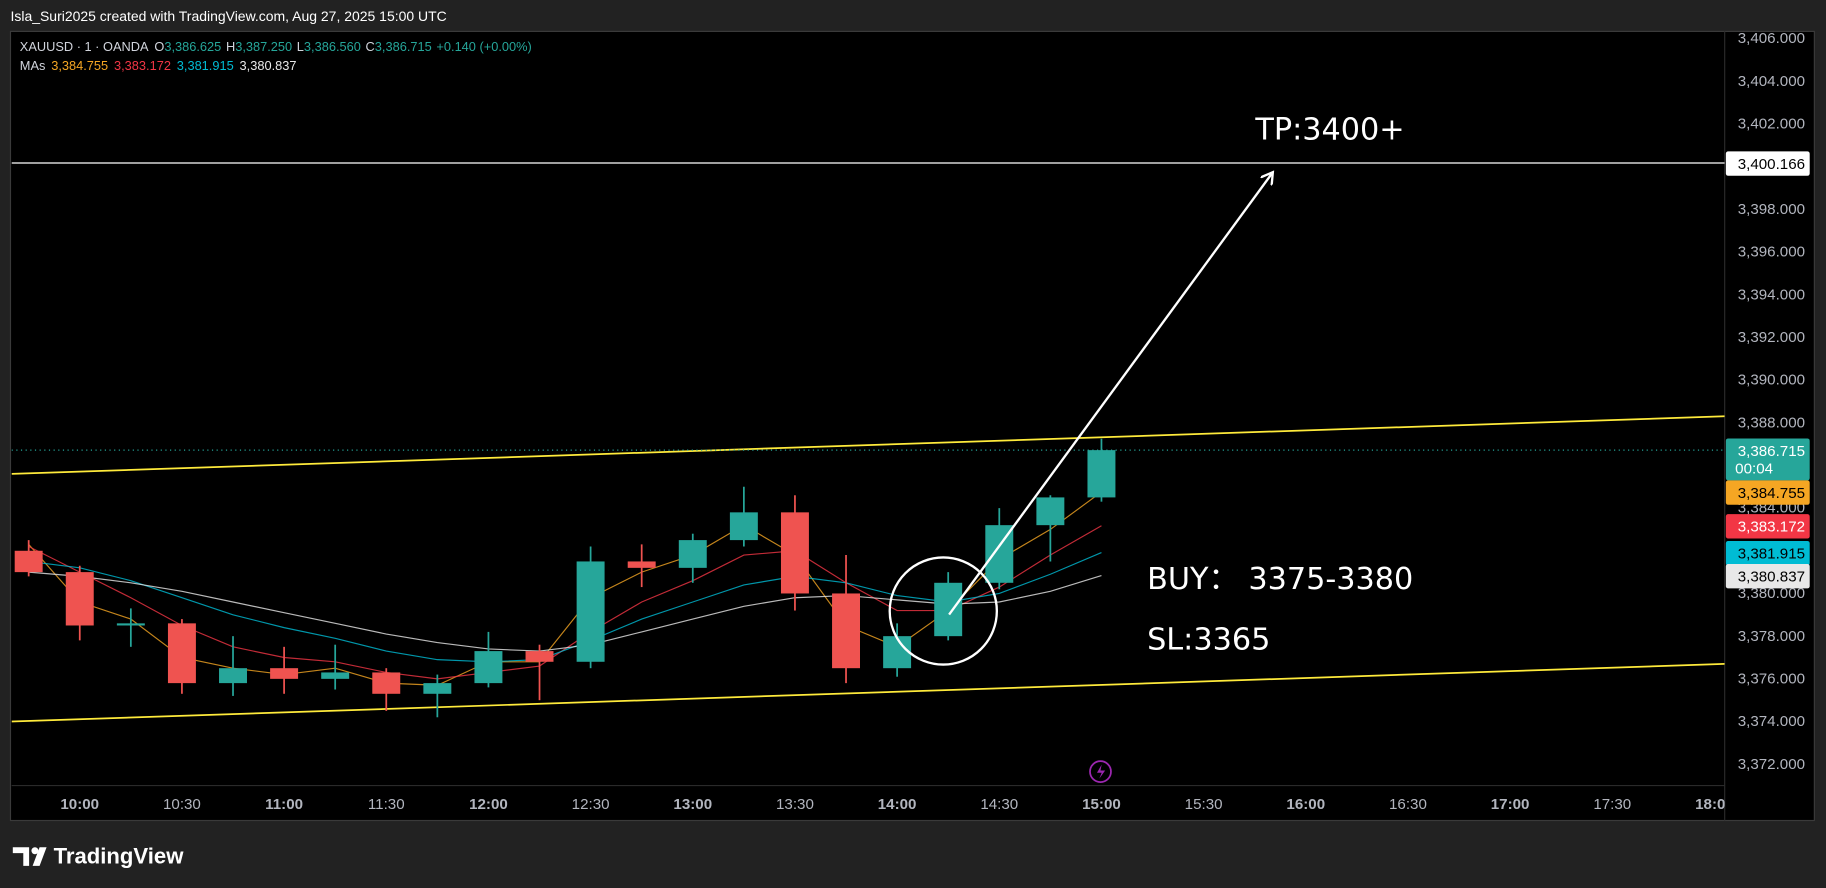  Describe the element at coordinates (1771, 124) in the screenshot. I see `y-tick-label: 3,402.000` at that location.